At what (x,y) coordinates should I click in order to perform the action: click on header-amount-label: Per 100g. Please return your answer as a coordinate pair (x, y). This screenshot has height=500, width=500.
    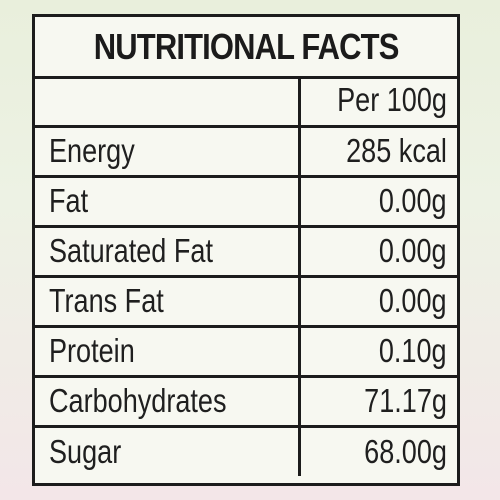
    Looking at the image, I should click on (392, 100).